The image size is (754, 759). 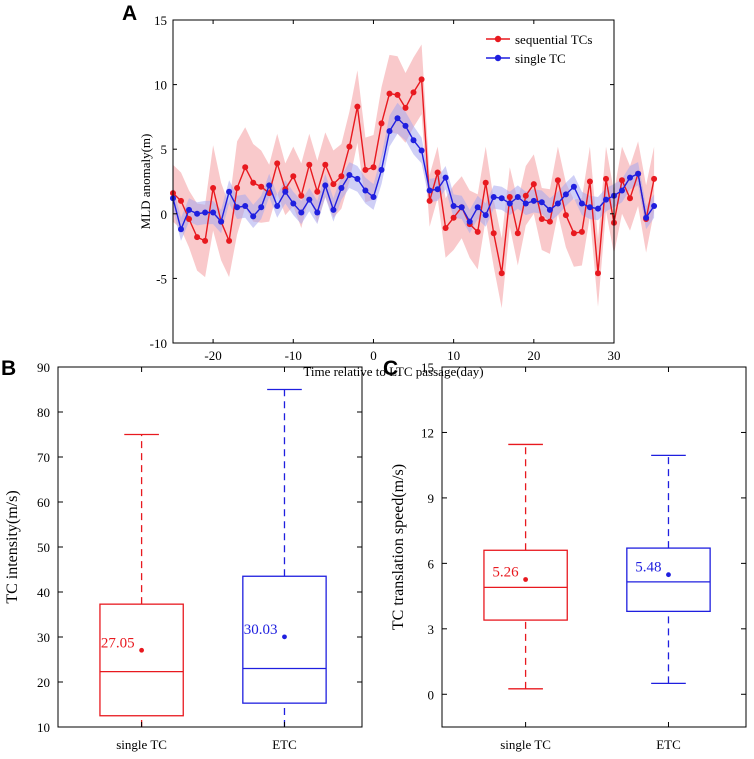 What do you see at coordinates (525, 579) in the screenshot?
I see `mean-point-single-tc` at bounding box center [525, 579].